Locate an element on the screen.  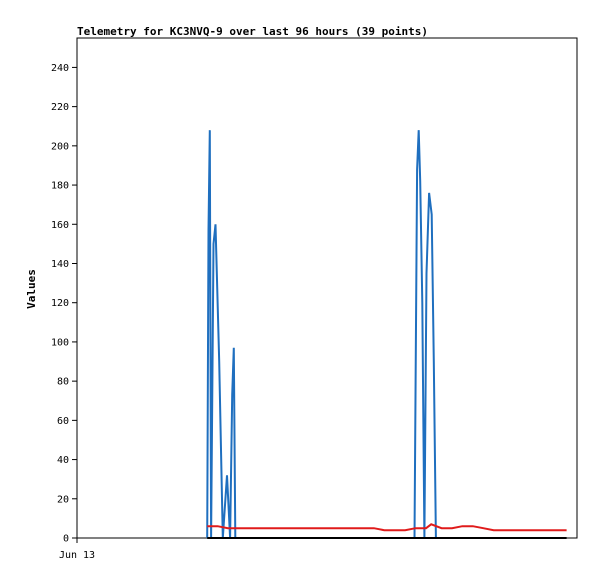
x-axis: Jun 13 is located at coordinates (77, 549).